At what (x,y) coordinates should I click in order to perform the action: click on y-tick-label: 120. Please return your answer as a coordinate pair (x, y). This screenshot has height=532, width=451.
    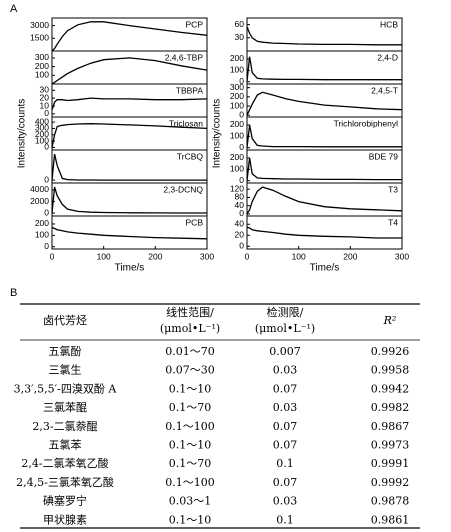
    Looking at the image, I should click on (237, 188).